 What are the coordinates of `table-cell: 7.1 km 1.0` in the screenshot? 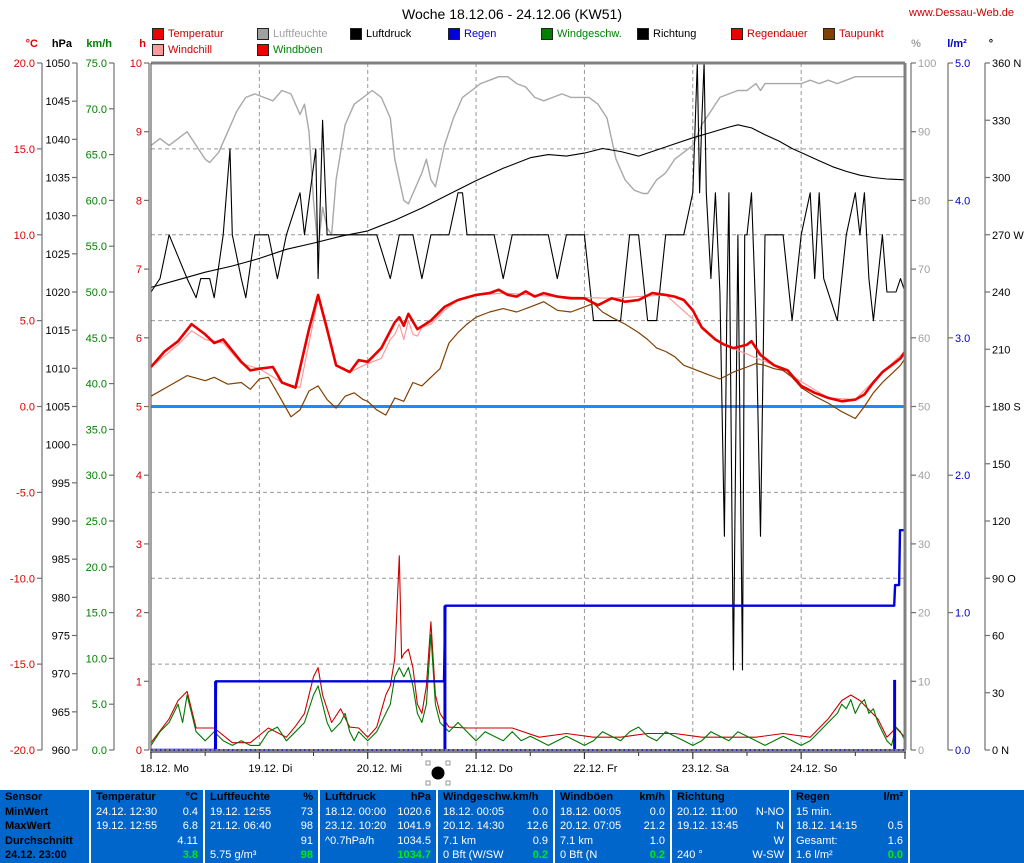 It's located at (612, 840).